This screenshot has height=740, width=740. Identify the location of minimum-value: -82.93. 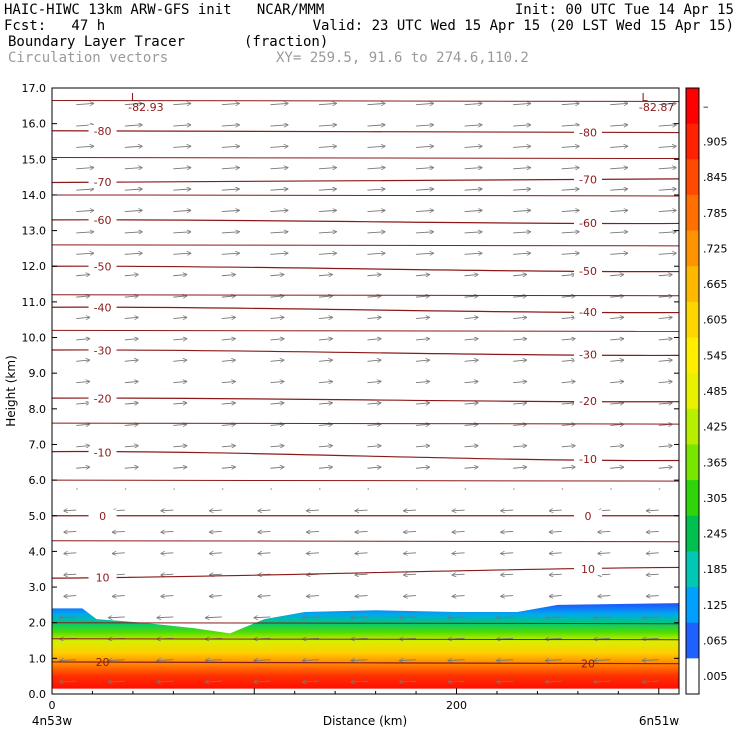
(145, 107).